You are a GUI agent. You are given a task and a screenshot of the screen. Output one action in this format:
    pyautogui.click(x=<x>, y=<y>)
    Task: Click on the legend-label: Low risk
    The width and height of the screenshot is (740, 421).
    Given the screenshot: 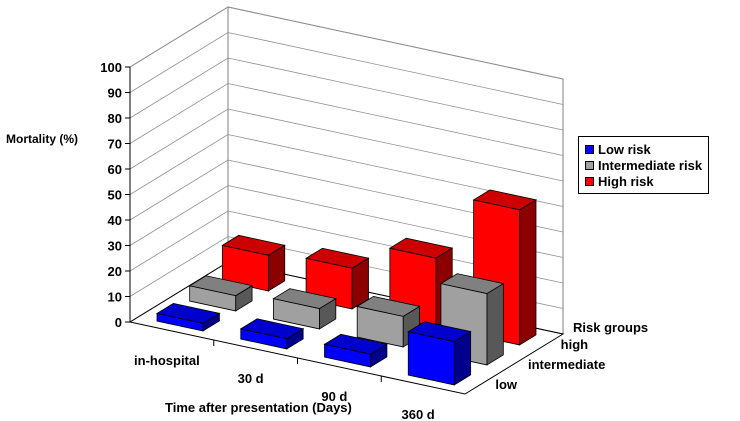 What is the action you would take?
    pyautogui.click(x=624, y=149)
    